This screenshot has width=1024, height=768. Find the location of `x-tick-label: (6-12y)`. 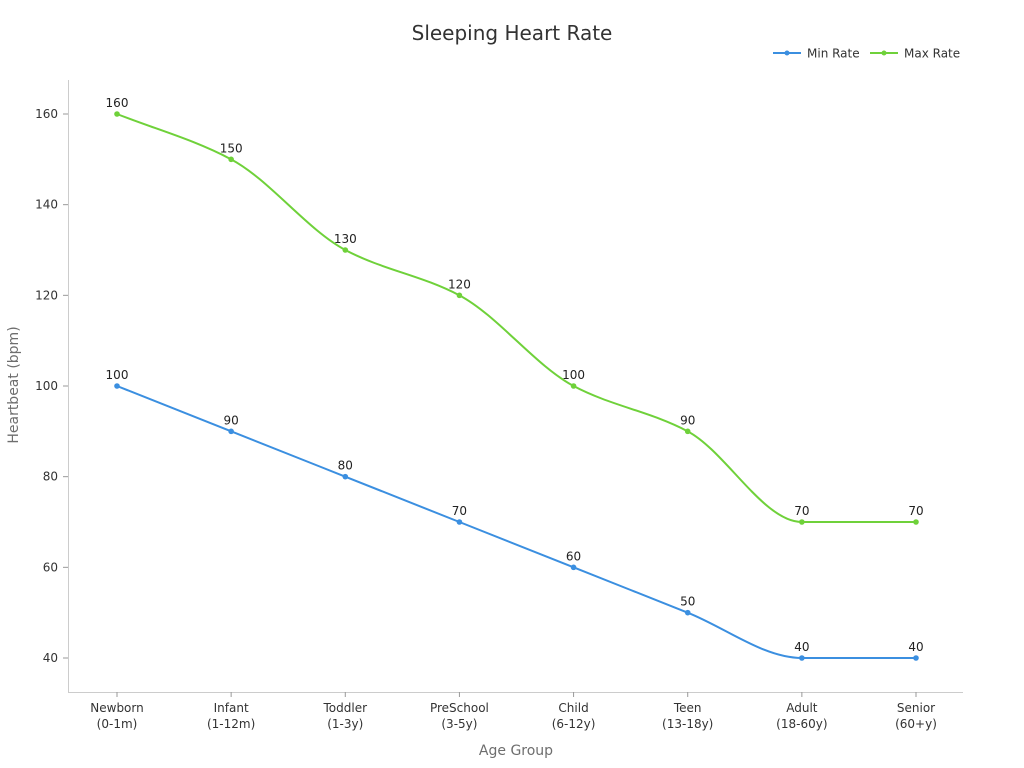

x-tick-label: (6-12y) is located at coordinates (574, 724).